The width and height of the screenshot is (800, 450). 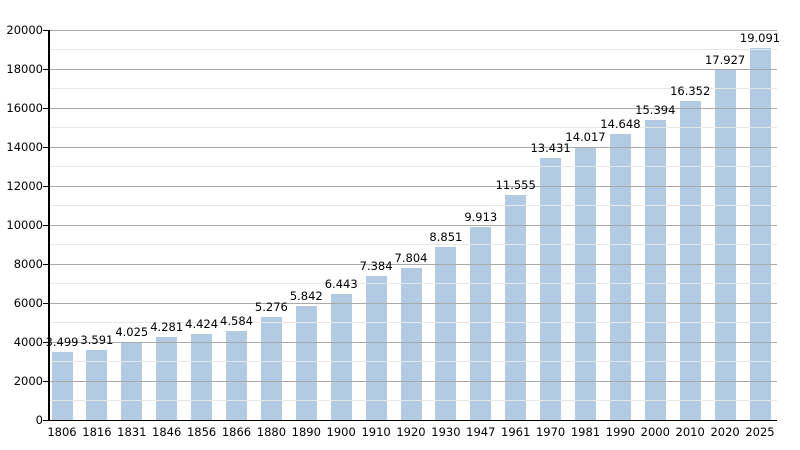 What do you see at coordinates (39, 420) in the screenshot?
I see `y-tick-label: 0` at bounding box center [39, 420].